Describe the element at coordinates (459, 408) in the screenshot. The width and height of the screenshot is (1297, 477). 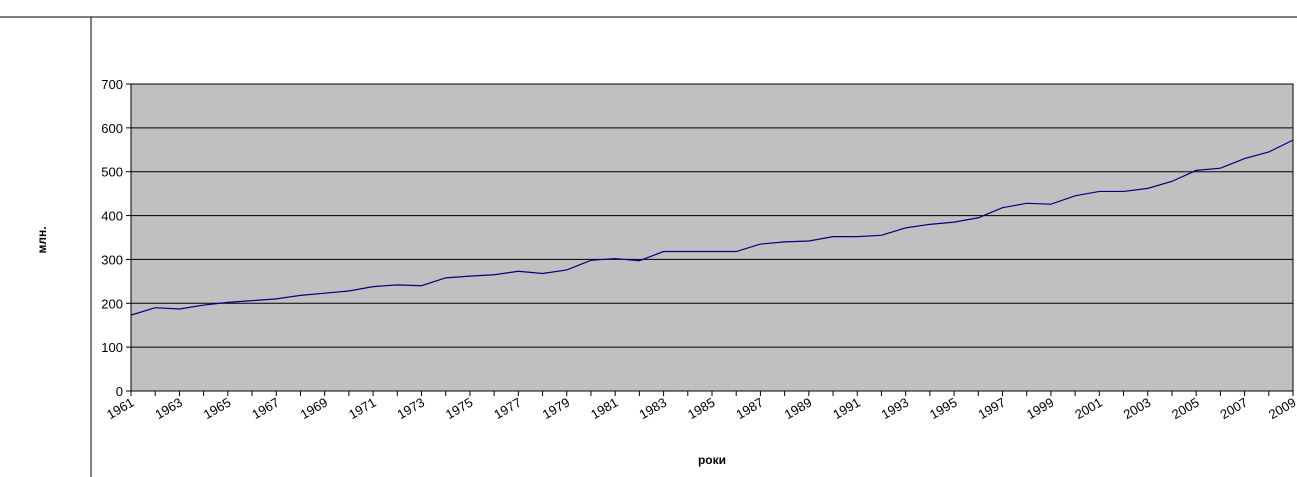
I see `x-tick-label: 1975` at that location.